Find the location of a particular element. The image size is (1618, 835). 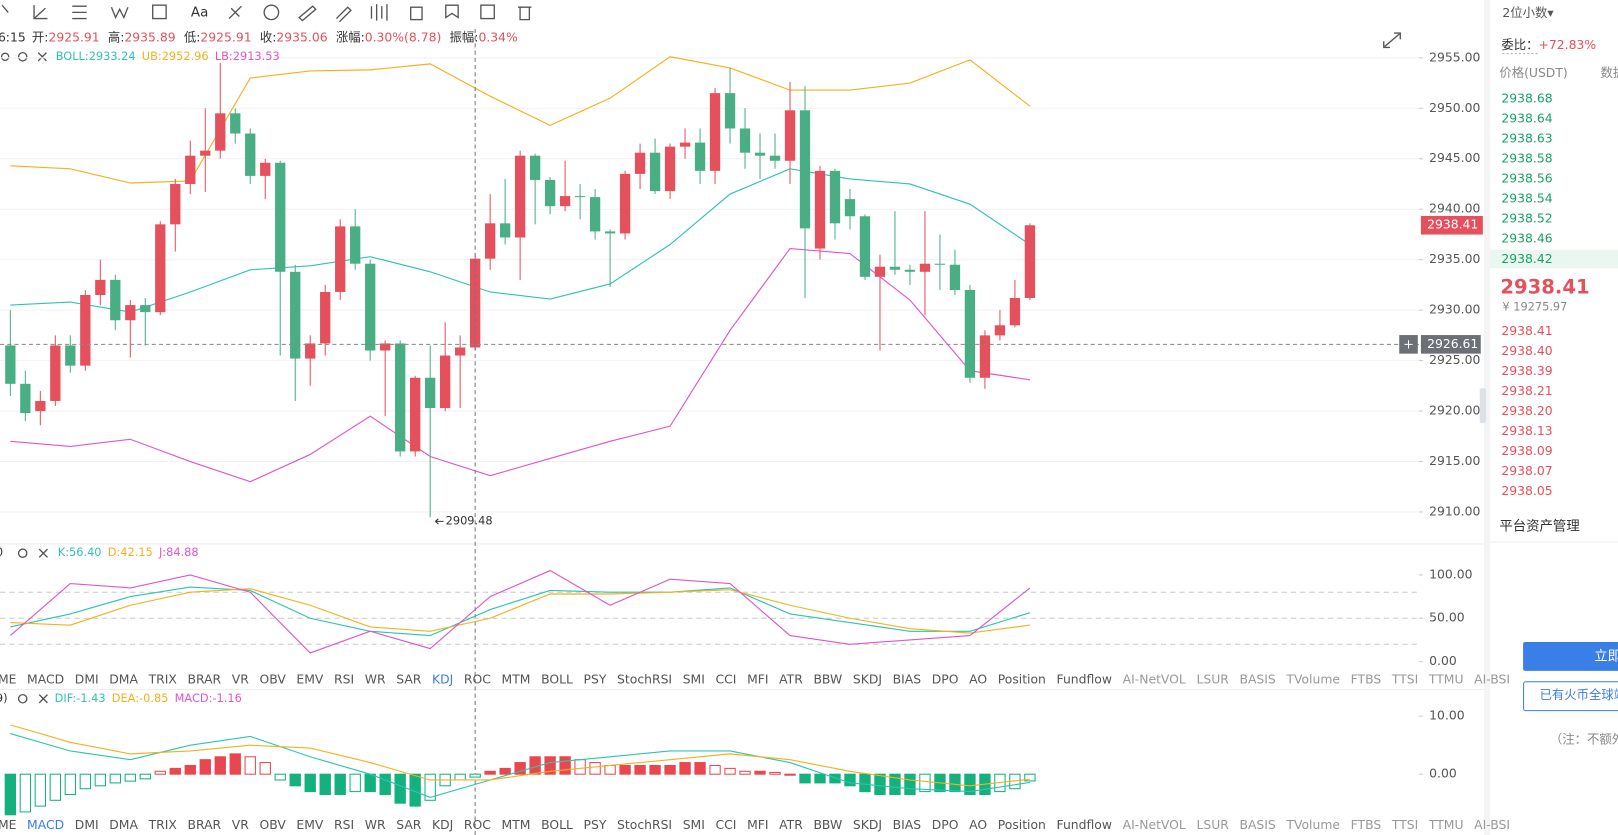

tool-magnet is located at coordinates (271, 12).